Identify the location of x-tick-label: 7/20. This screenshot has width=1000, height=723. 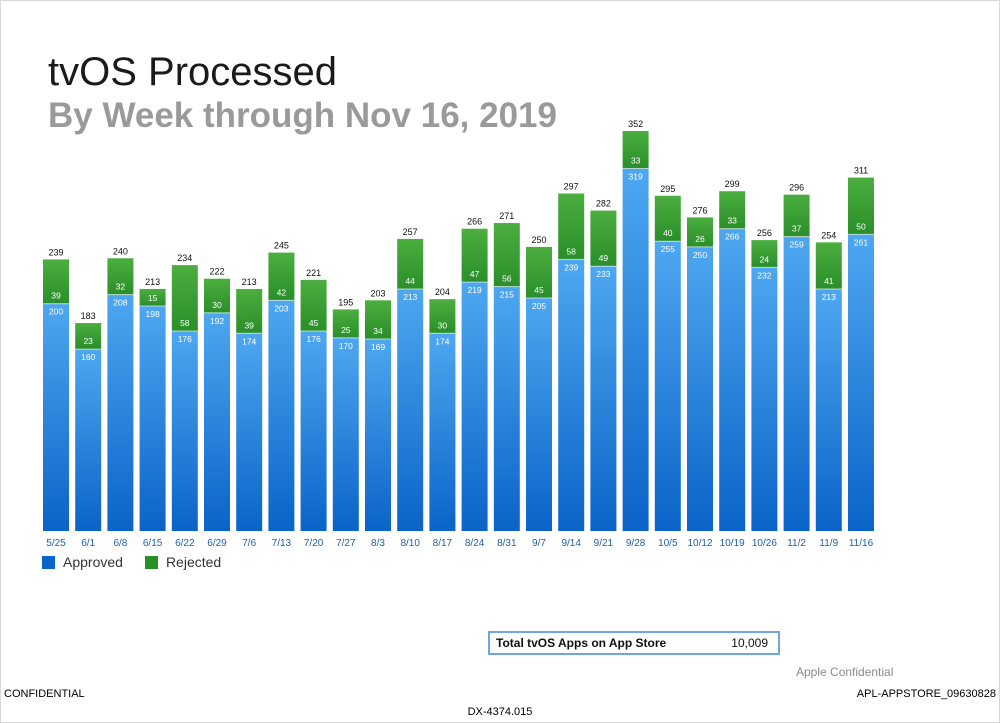
(314, 543).